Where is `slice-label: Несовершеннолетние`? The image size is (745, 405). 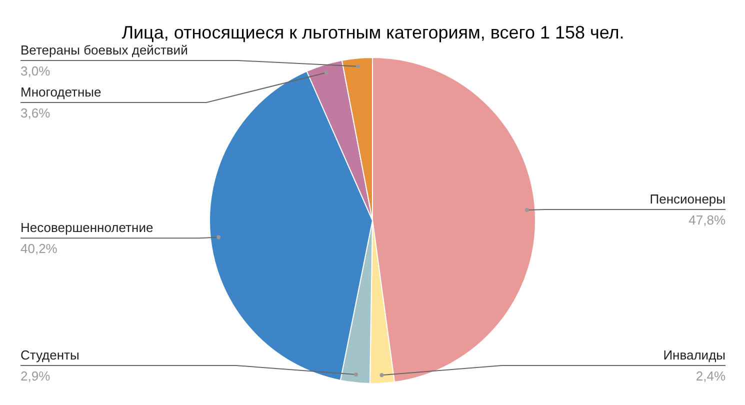 slice-label: Несовершеннолетние is located at coordinates (87, 228).